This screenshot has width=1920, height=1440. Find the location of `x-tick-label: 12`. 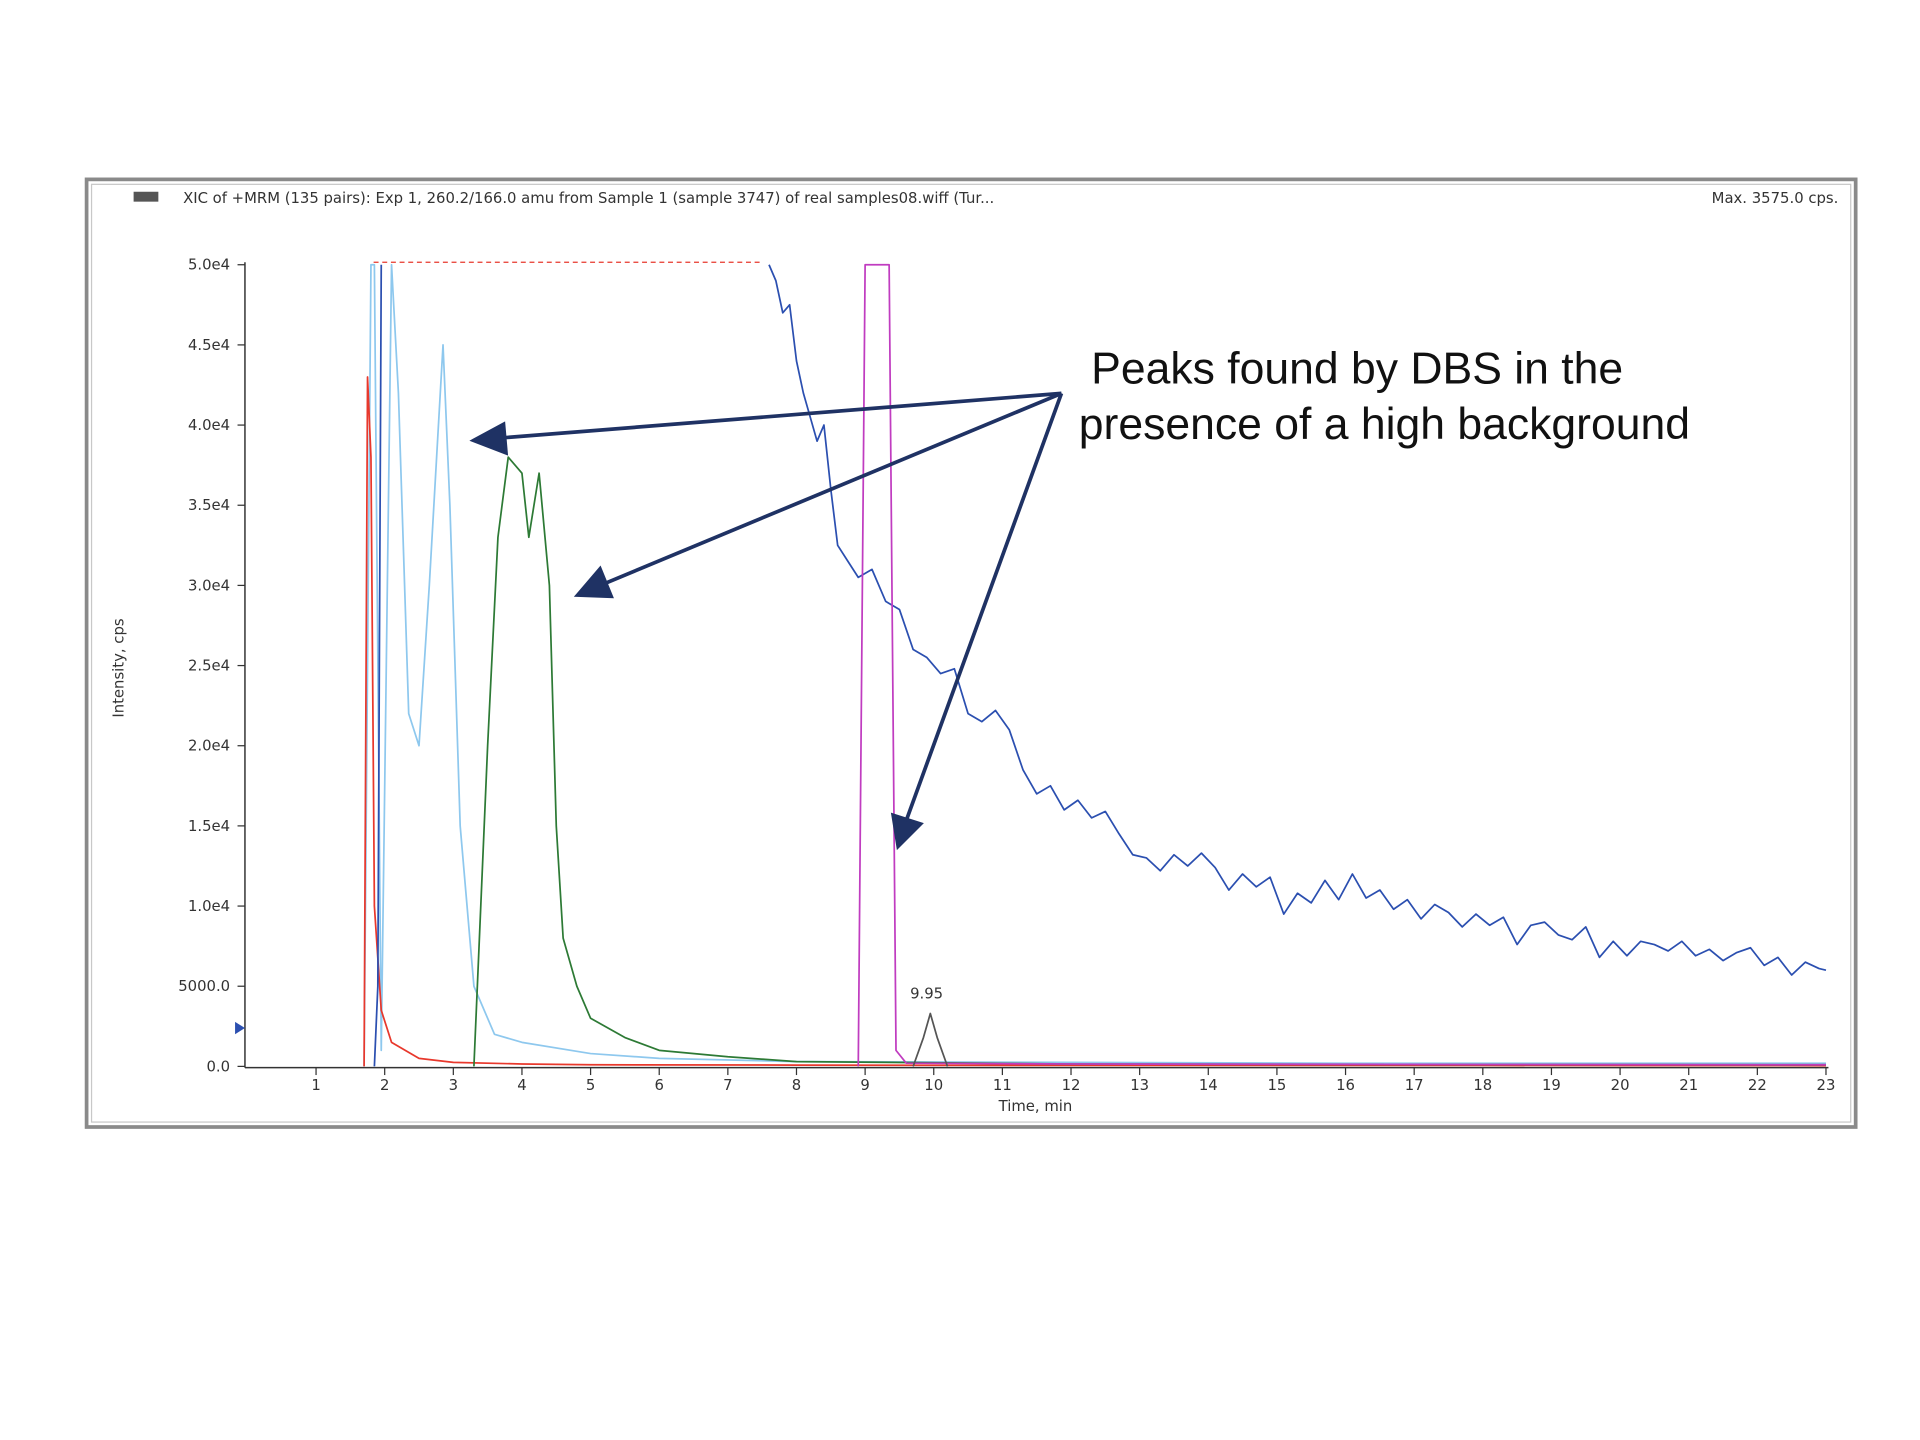

x-tick-label: 12 is located at coordinates (1071, 1085).